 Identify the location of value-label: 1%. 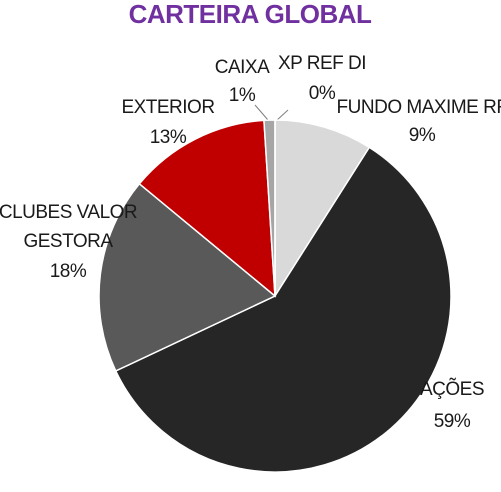
(242, 95).